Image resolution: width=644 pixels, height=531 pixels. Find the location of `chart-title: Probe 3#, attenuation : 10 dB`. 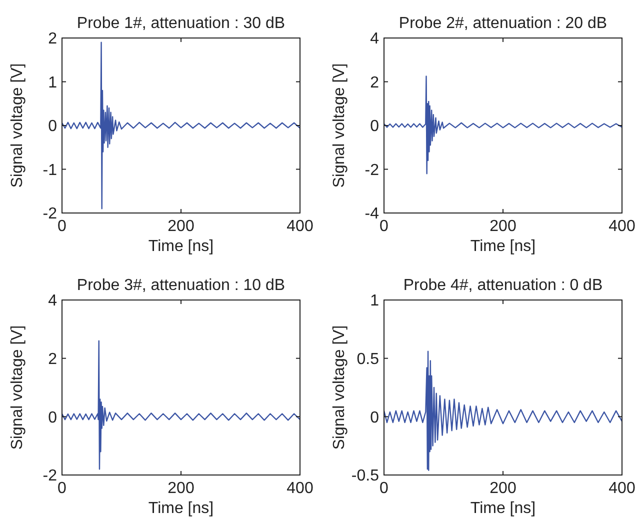

chart-title: Probe 3#, attenuation : 10 dB is located at coordinates (181, 285).